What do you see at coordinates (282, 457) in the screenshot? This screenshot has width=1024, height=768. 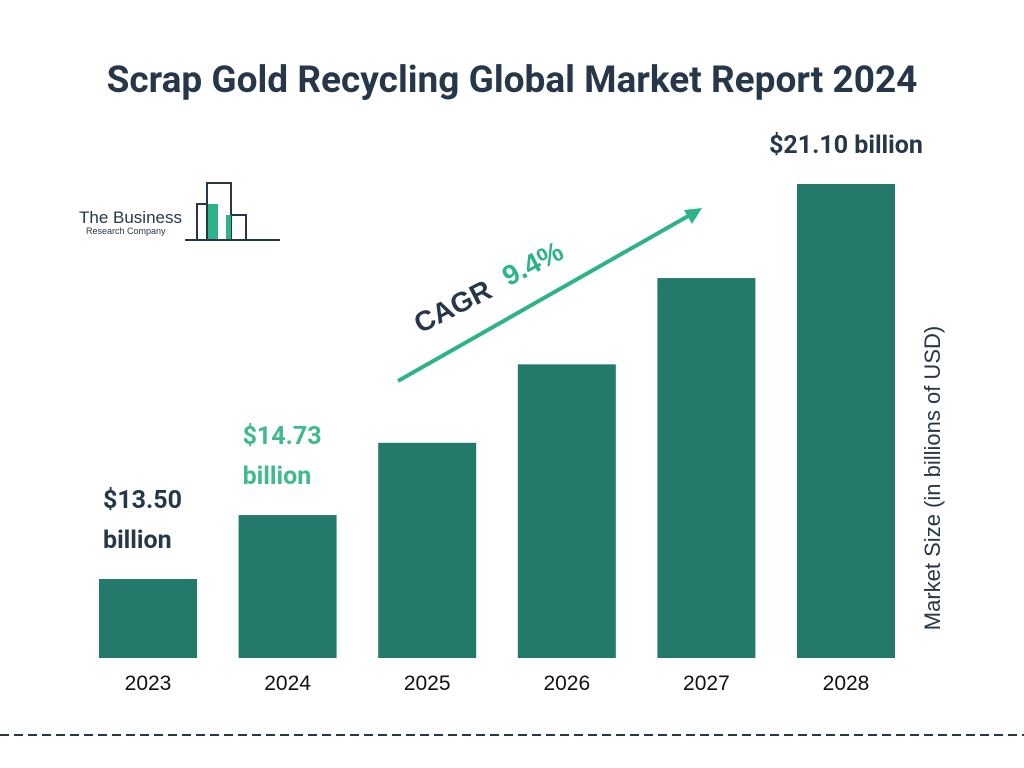 I see `value-label: $14.73 billion` at bounding box center [282, 457].